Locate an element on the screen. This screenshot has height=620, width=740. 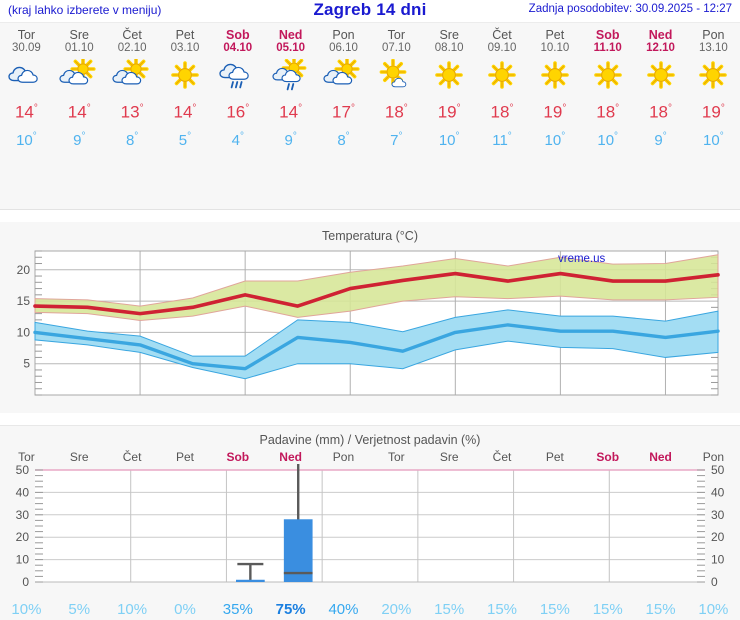
day-date: 10.10 is located at coordinates (555, 48).